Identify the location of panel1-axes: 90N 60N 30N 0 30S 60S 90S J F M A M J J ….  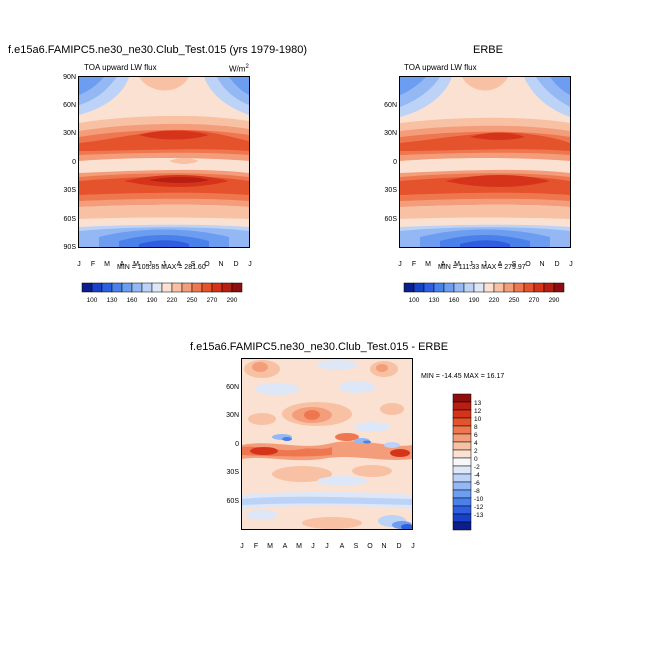
(157, 171).